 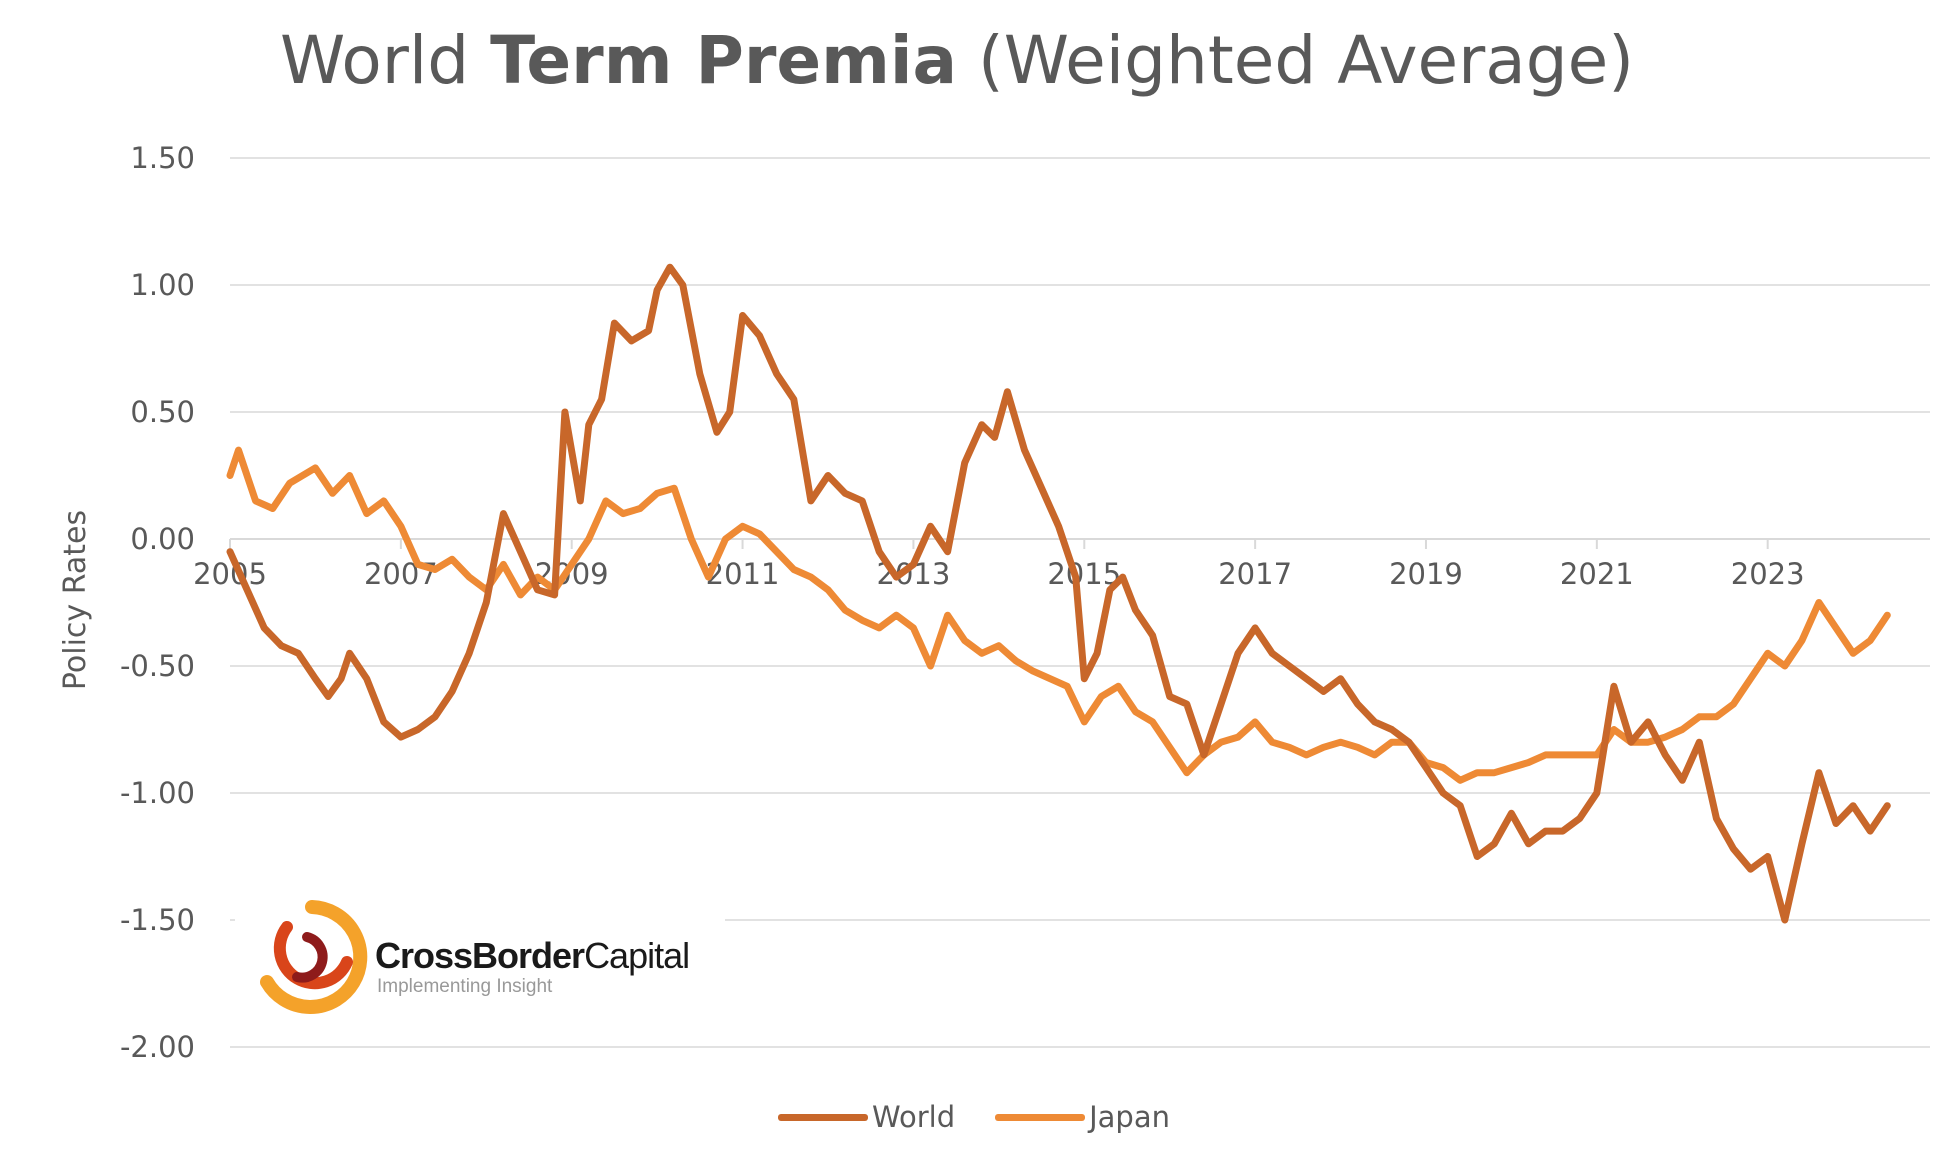 What do you see at coordinates (162, 285) in the screenshot?
I see `y-tick-label: 1.00` at bounding box center [162, 285].